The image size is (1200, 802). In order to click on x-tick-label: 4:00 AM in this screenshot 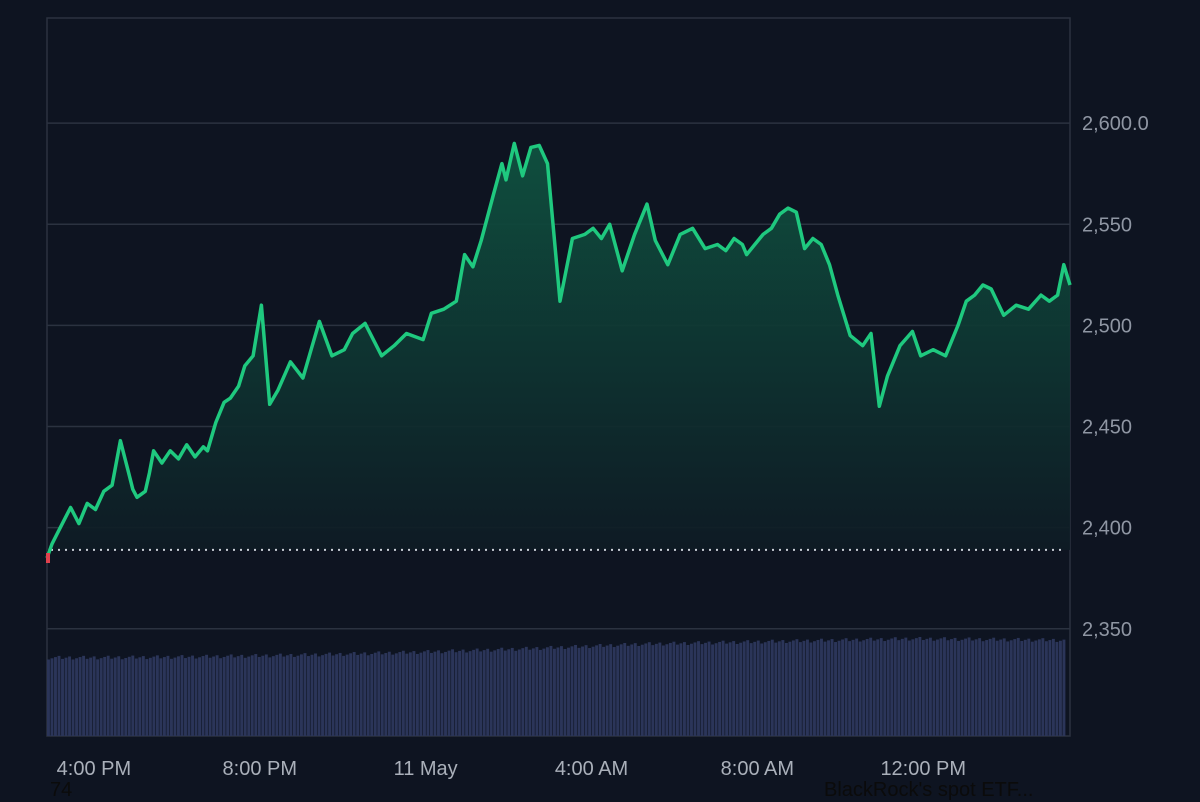, I will do `click(591, 769)`.